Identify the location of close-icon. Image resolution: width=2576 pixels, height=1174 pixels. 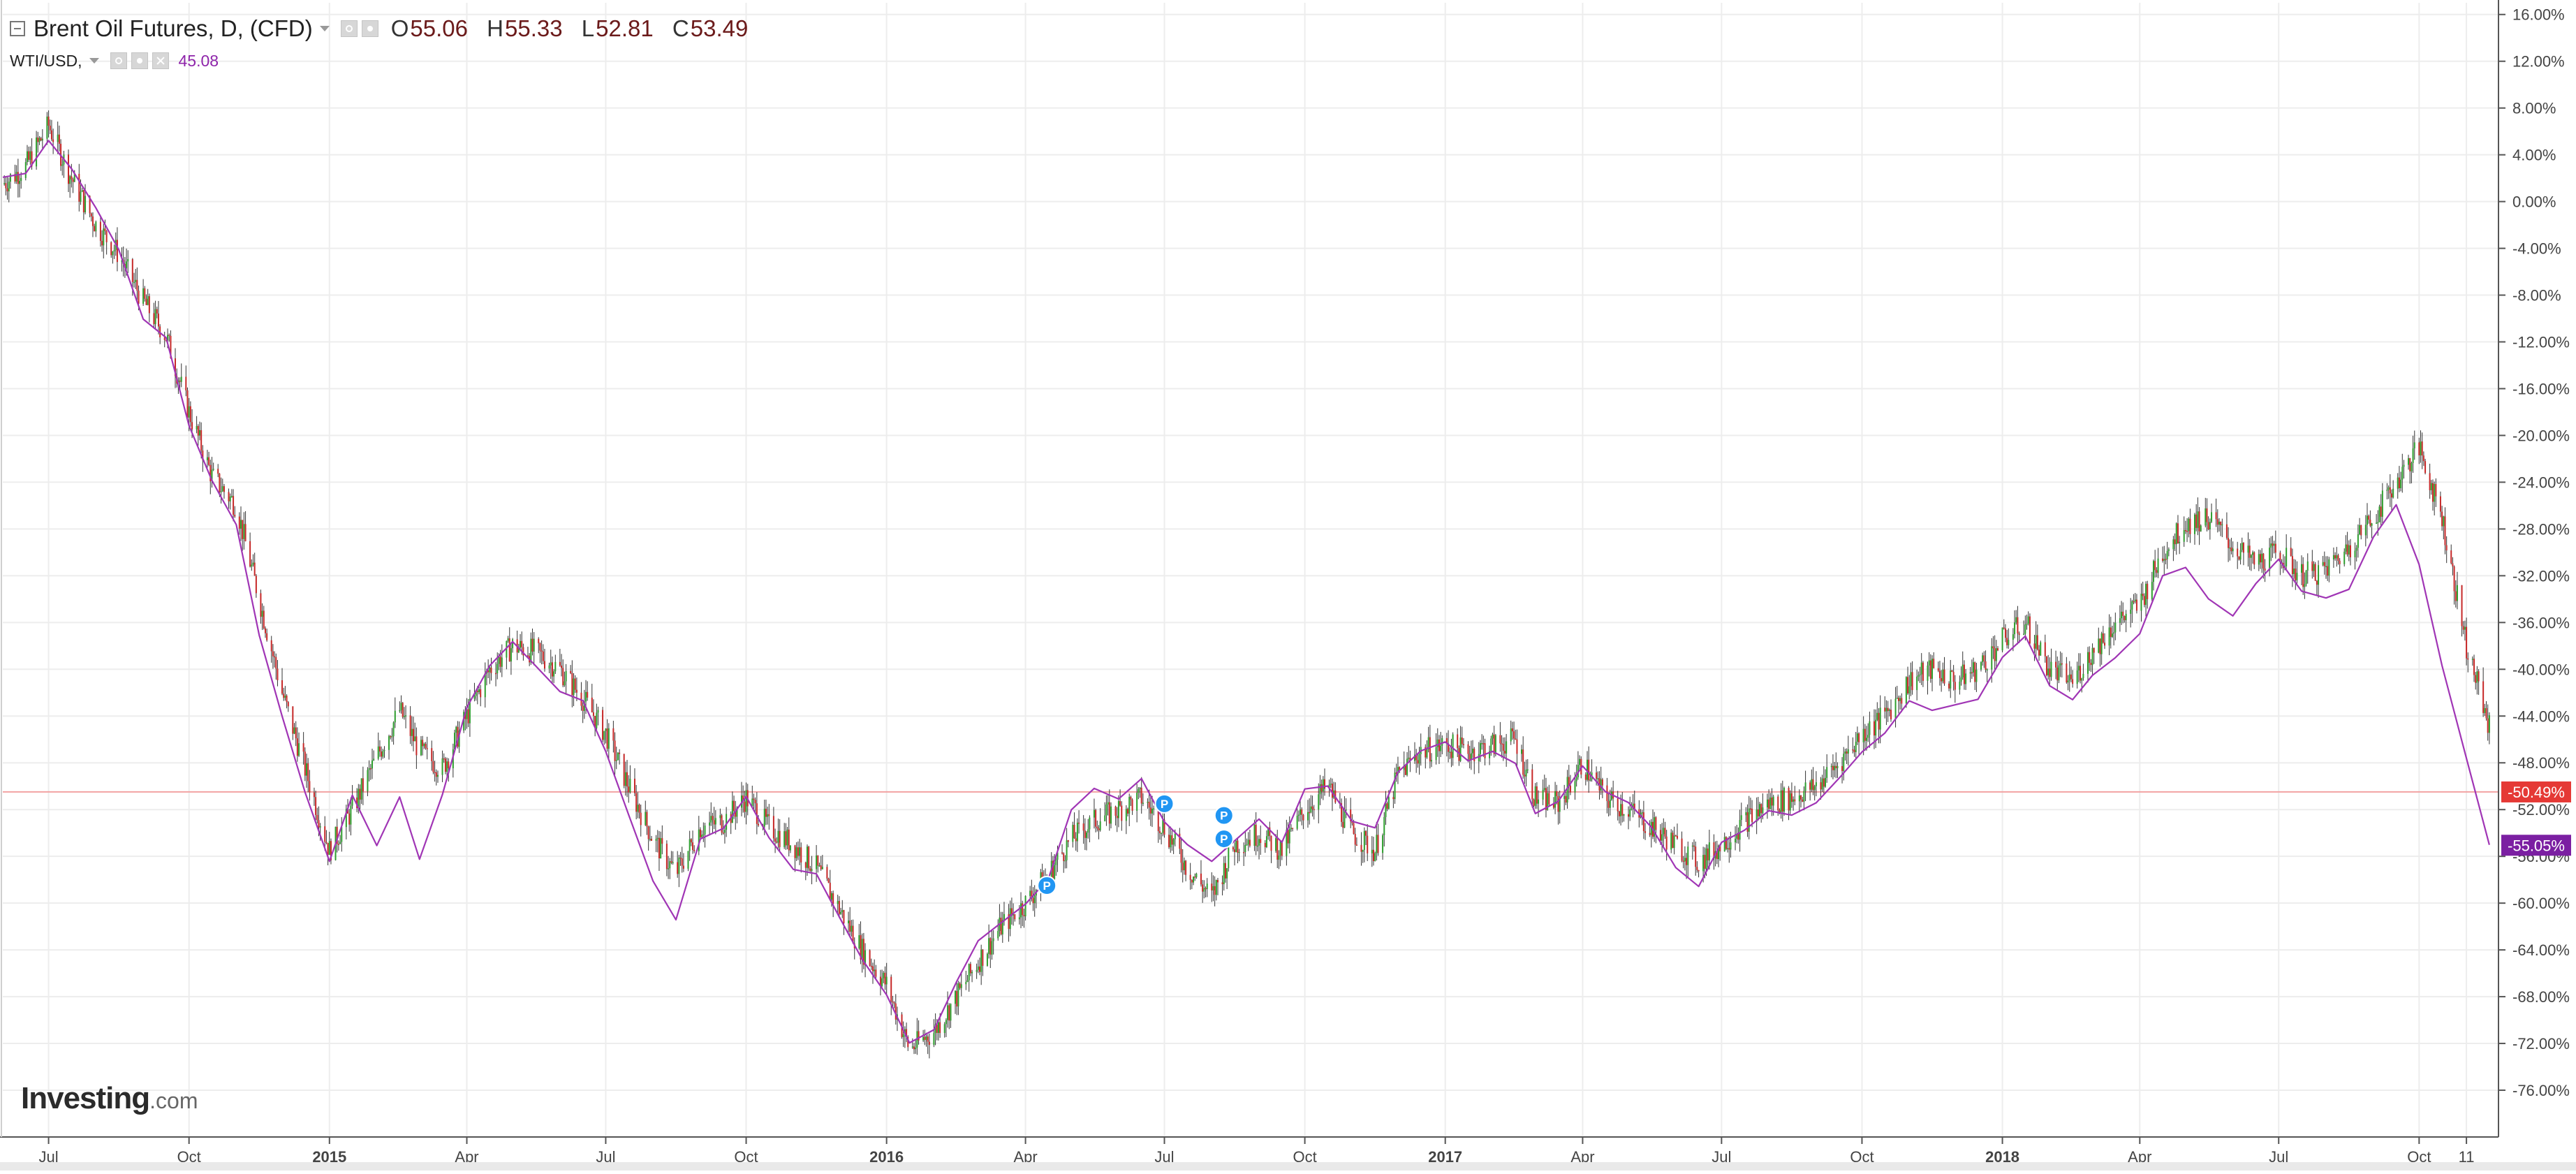
(160, 60).